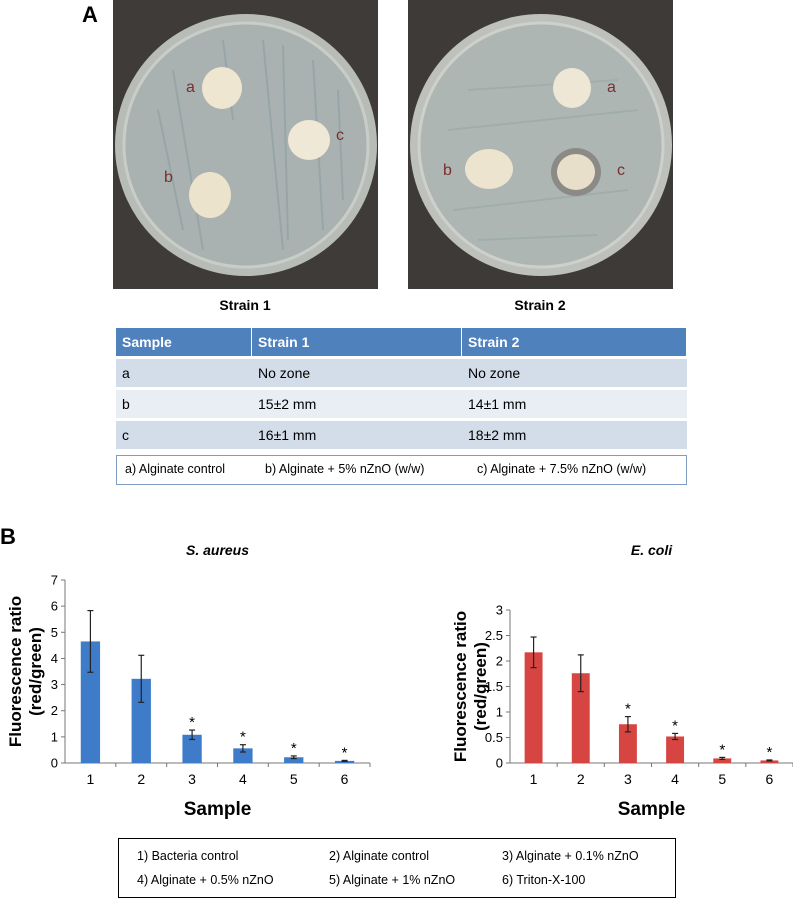 This screenshot has height=899, width=793. What do you see at coordinates (54, 606) in the screenshot?
I see `y-tick-label: 6` at bounding box center [54, 606].